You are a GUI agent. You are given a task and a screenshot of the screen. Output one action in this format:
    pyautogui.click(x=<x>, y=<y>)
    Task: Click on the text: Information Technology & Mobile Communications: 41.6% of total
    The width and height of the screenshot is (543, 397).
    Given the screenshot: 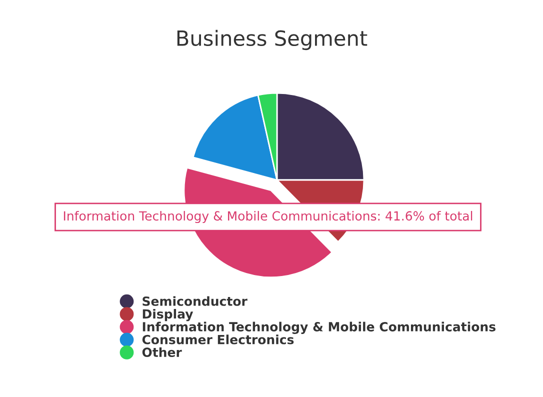 What is the action you would take?
    pyautogui.click(x=268, y=217)
    